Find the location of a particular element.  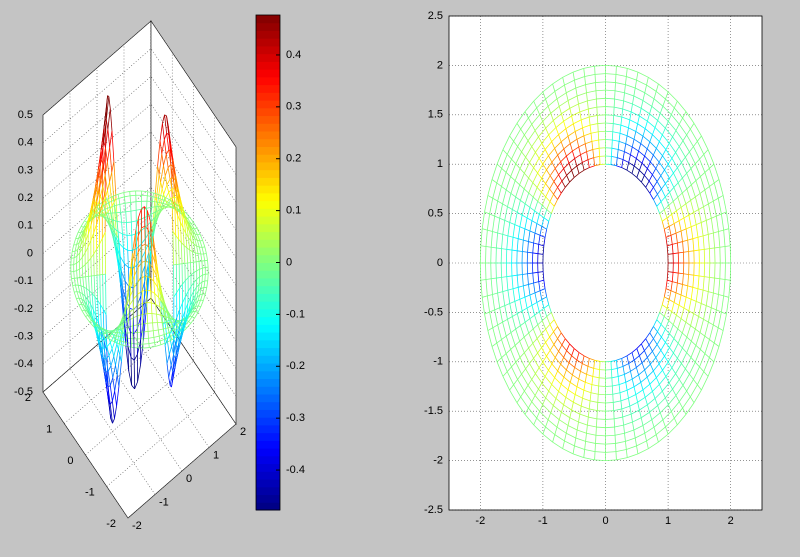

x-tick-label: -2 is located at coordinates (480, 521).